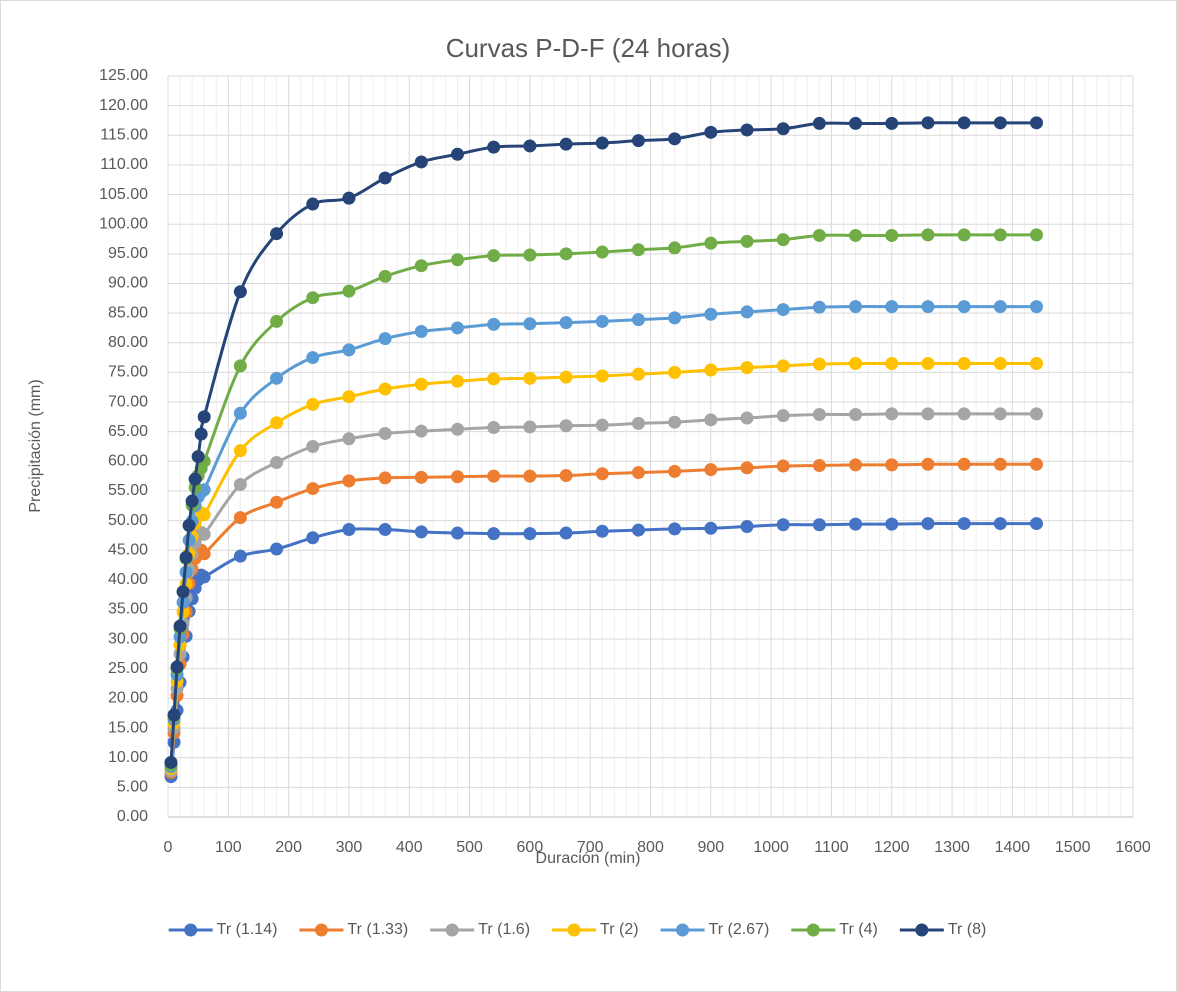  What do you see at coordinates (128, 579) in the screenshot?
I see `y-tick-label: 40.00` at bounding box center [128, 579].